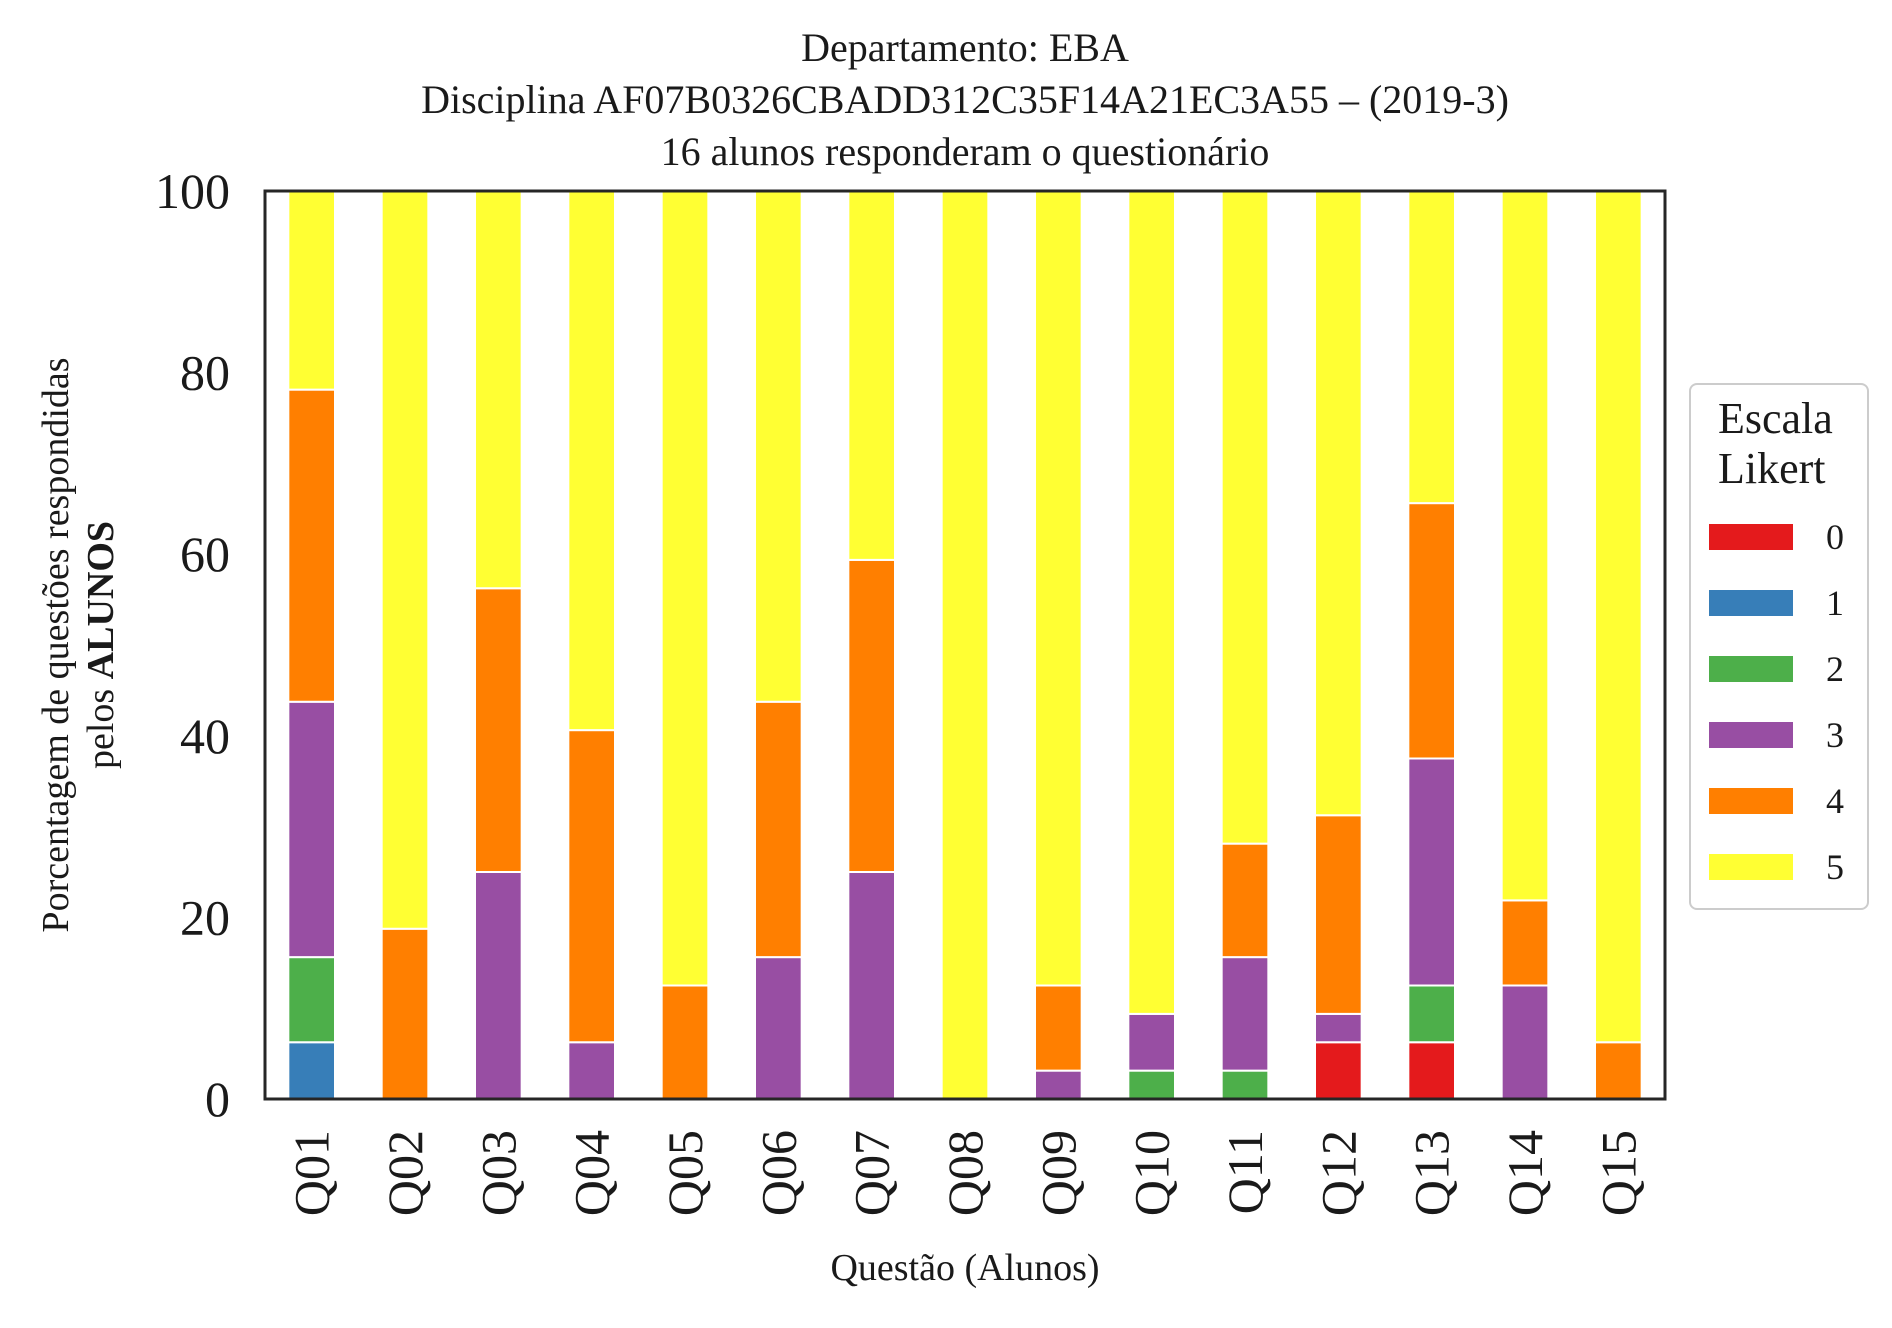 This screenshot has width=1892, height=1328. Describe the element at coordinates (101, 724) in the screenshot. I see `y-axis-label-prefix: pelos` at that location.